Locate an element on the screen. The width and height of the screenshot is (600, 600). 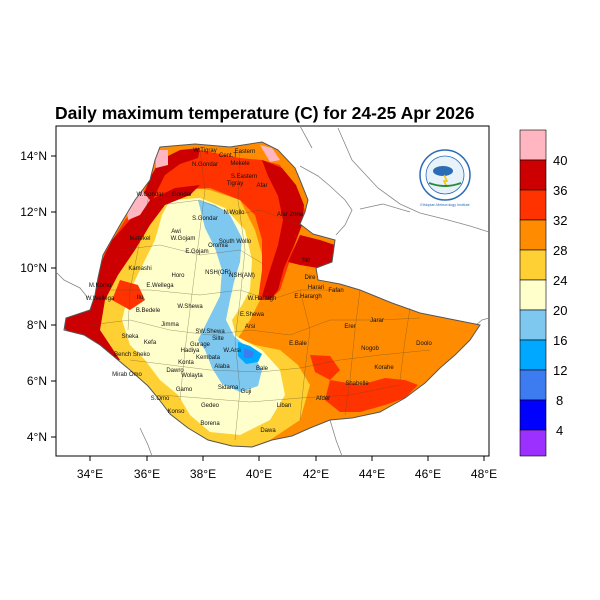
region-label: Liban is located at coordinates (284, 406).